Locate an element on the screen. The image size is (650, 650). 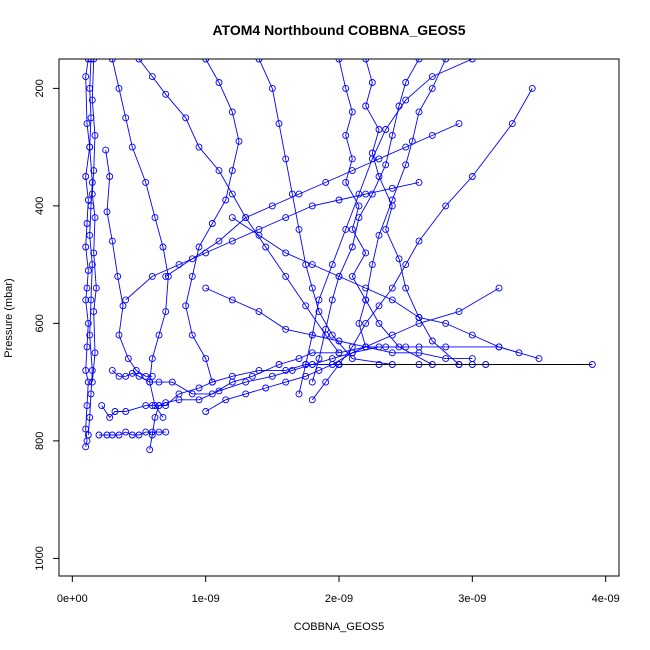
x-axis-label: COBBNA_GEOS5 is located at coordinates (339, 627).